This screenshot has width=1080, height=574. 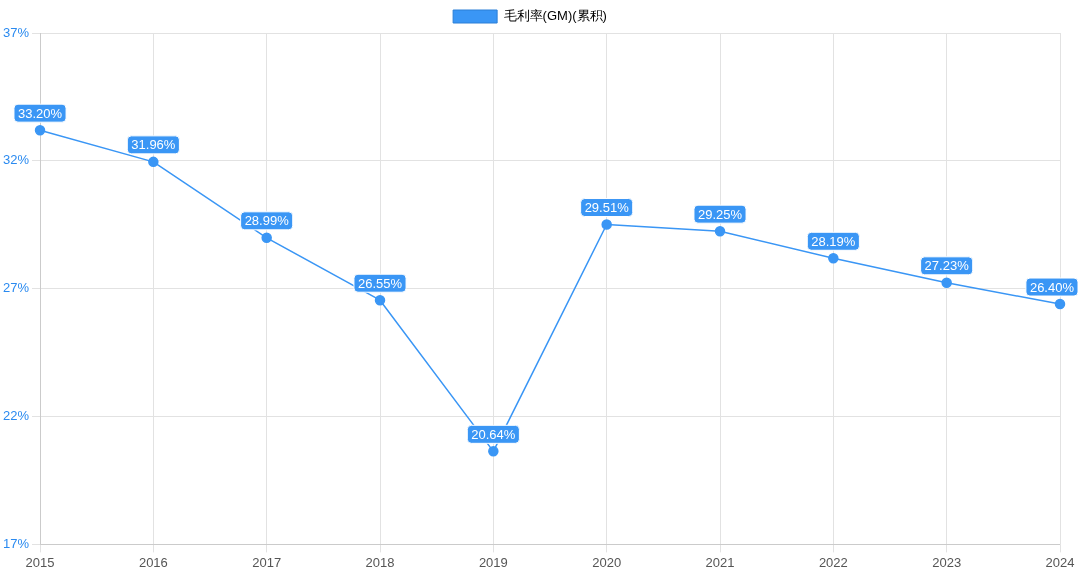 I want to click on data-label: 28.19%, so click(x=833, y=241).